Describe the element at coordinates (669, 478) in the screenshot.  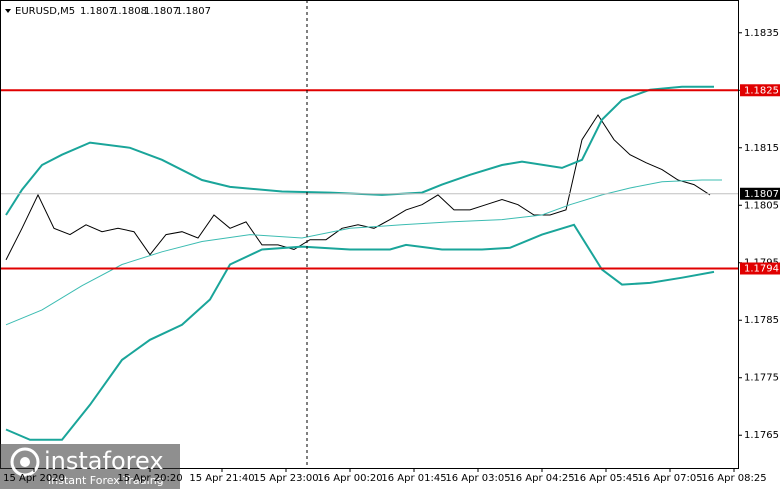
I see `x-tick-label: 16 Apr 07:05` at that location.